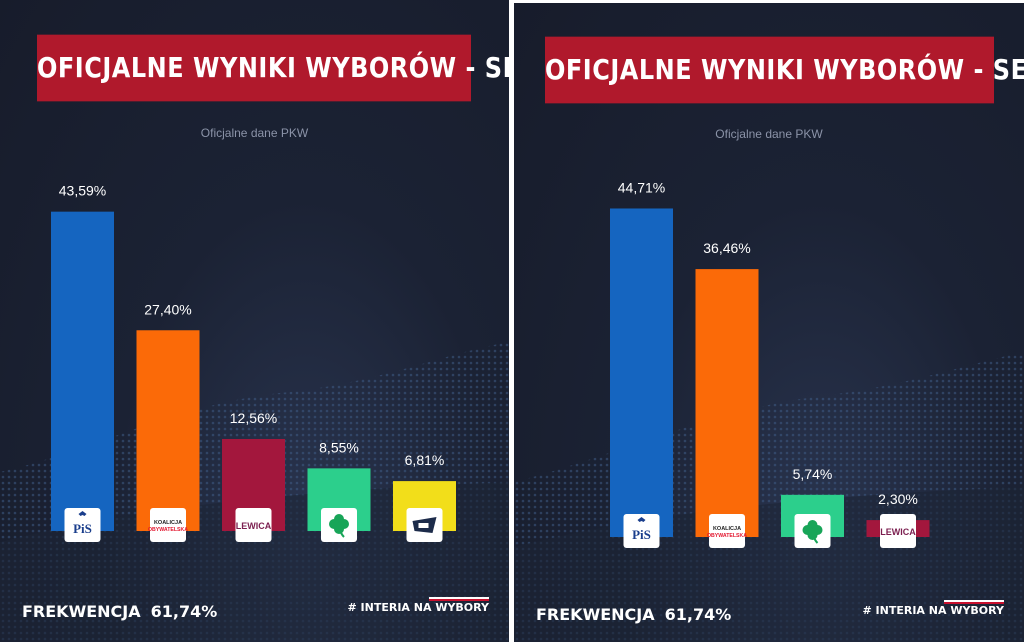 This screenshot has height=642, width=1024. I want to click on value-label-psl: 5,74%, so click(813, 474).